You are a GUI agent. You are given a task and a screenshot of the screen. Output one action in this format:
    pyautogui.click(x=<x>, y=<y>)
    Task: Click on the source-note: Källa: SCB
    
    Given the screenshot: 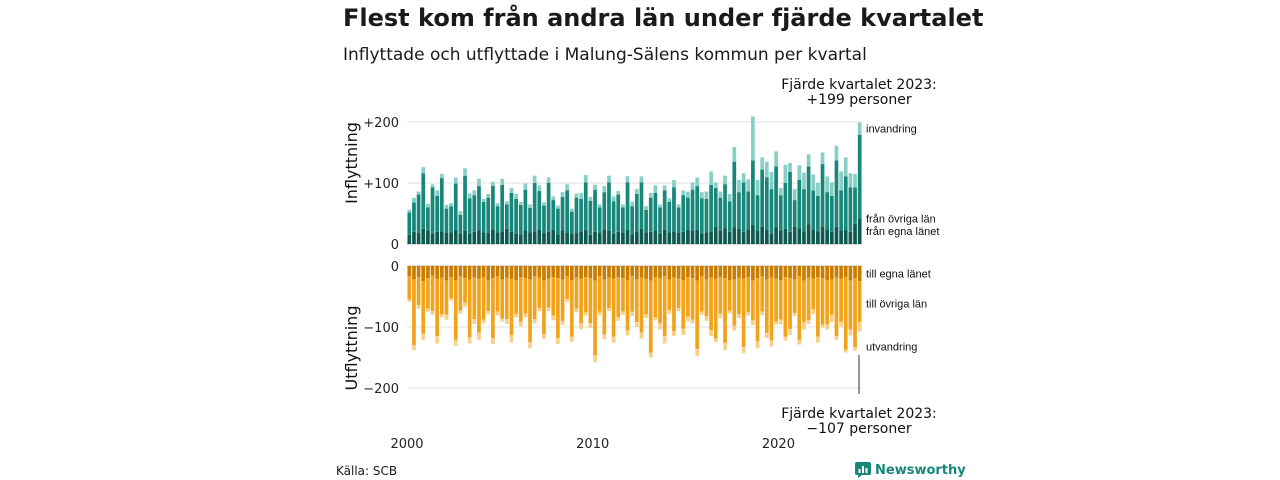 What is the action you would take?
    pyautogui.click(x=367, y=471)
    